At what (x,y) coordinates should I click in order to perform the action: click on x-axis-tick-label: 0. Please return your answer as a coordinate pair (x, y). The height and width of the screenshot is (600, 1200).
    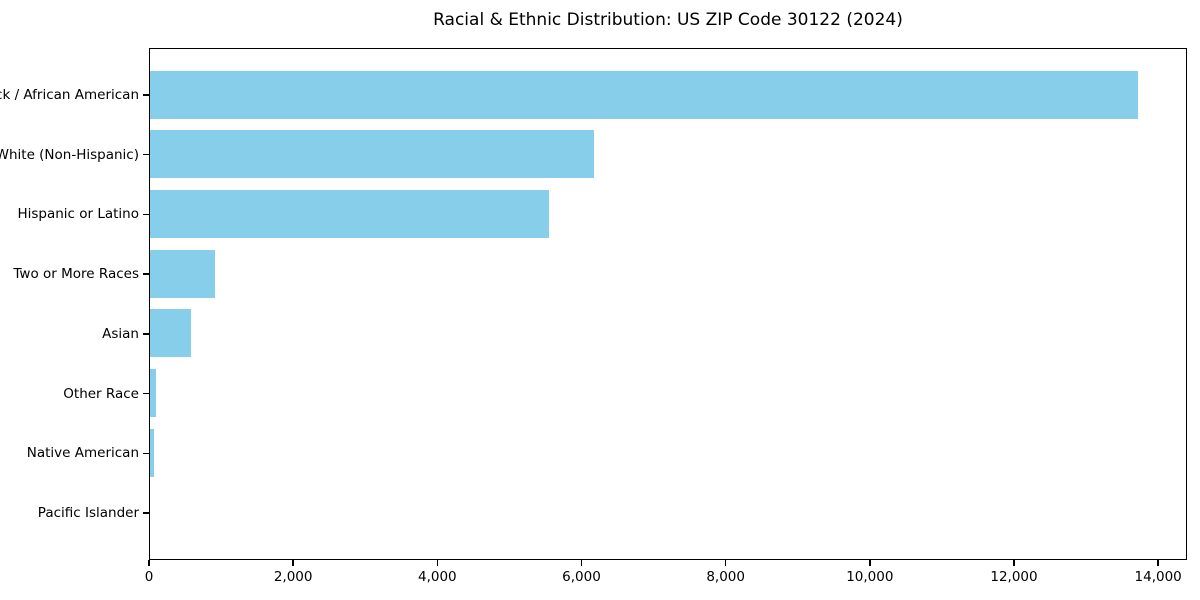
    Looking at the image, I should click on (149, 577).